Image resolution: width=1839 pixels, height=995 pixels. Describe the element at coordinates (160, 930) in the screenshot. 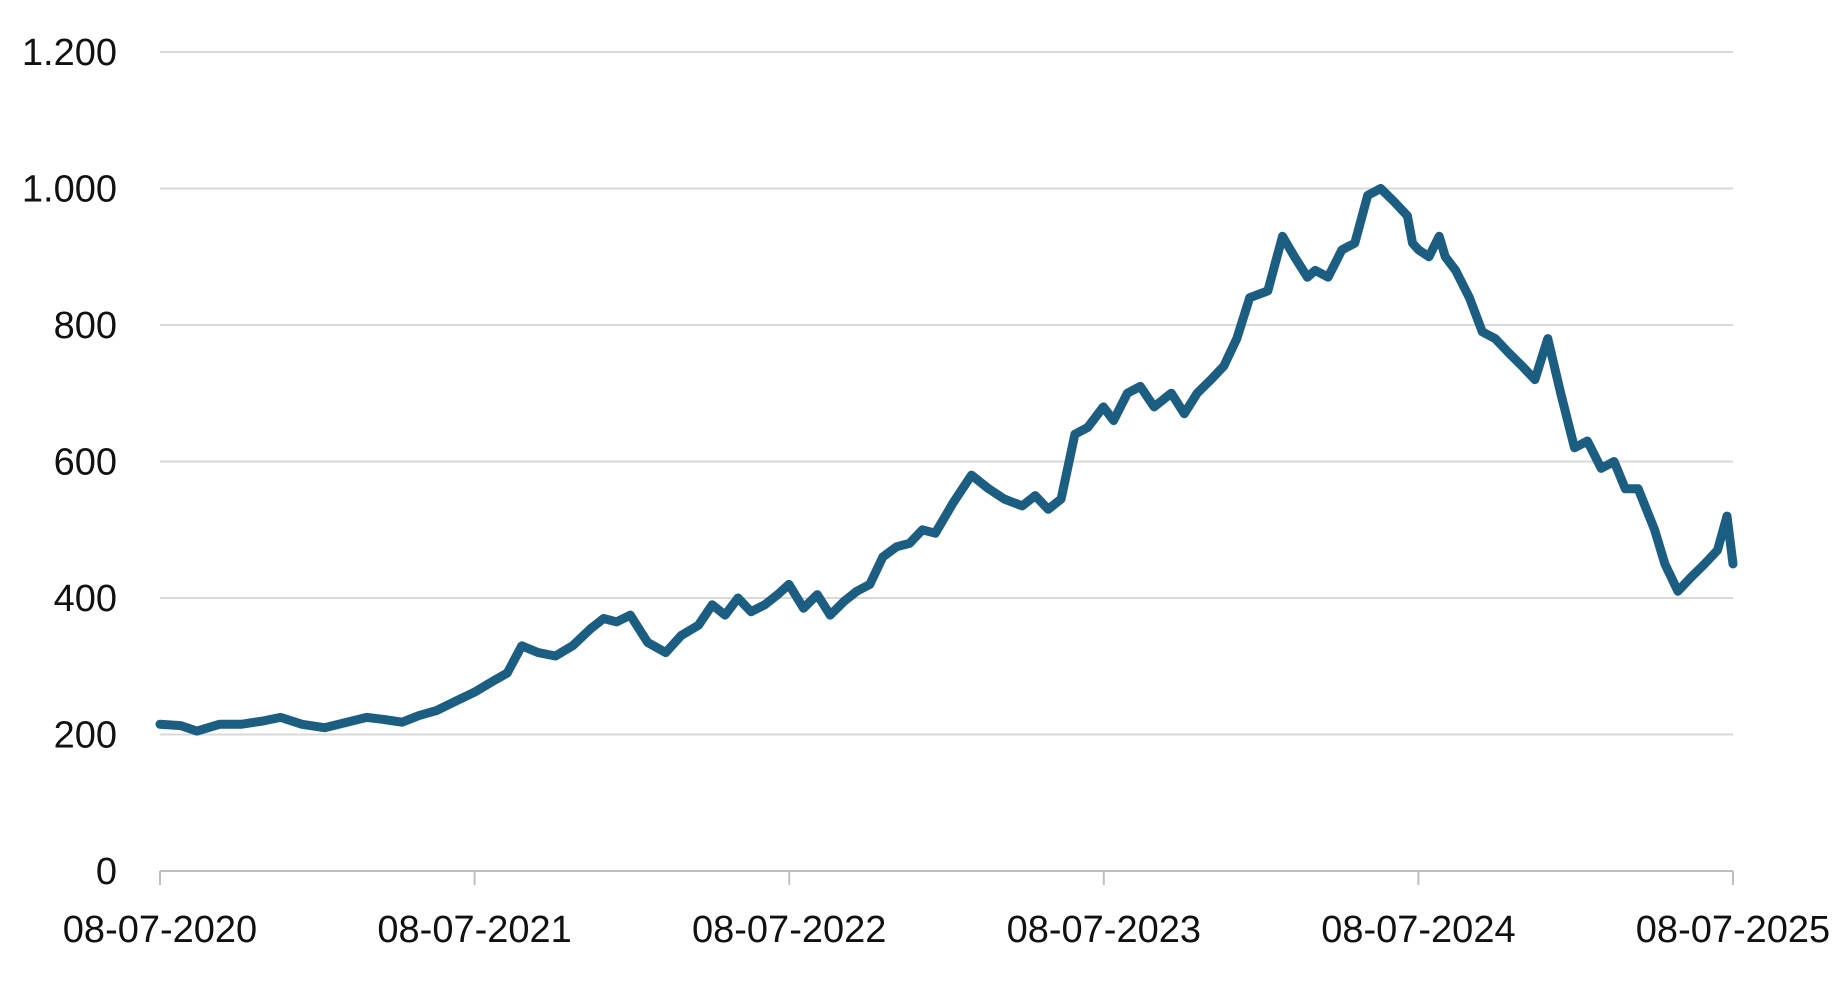

I see `x-tick-label: 08-07-2020` at that location.